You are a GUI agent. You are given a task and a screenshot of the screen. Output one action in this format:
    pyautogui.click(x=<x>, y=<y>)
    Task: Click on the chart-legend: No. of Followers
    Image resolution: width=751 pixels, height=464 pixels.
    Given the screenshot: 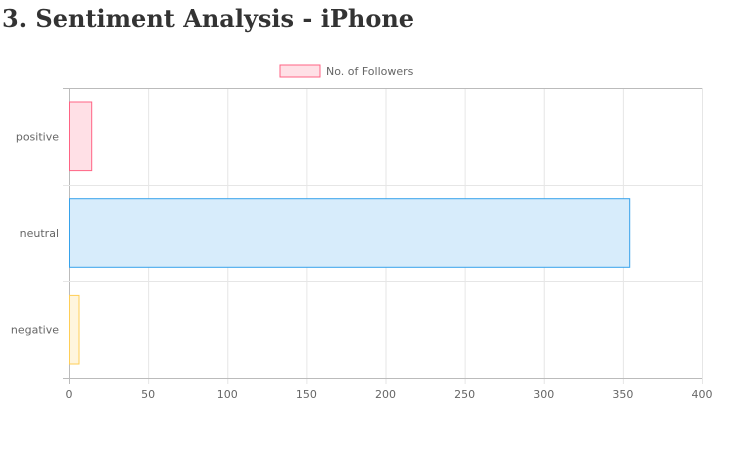 What is the action you would take?
    pyautogui.click(x=346, y=71)
    